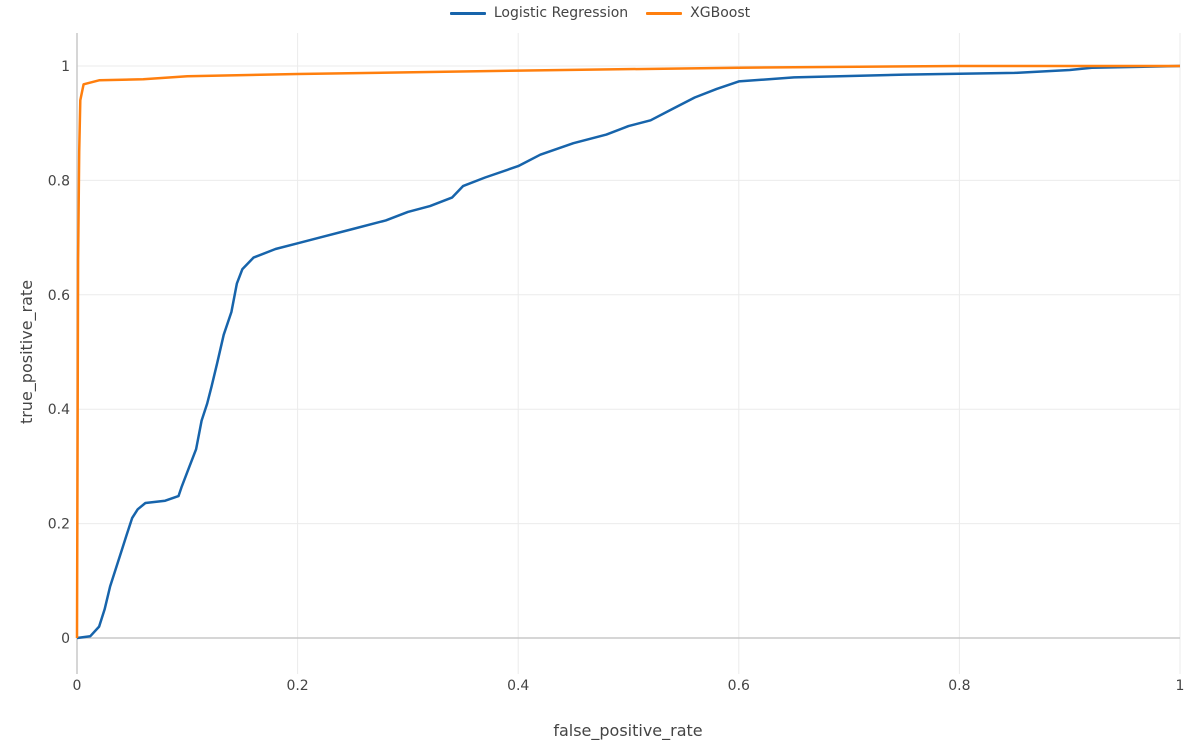 The image size is (1200, 749). Describe the element at coordinates (627, 731) in the screenshot. I see `x-axis-title: false_positive_rate` at that location.